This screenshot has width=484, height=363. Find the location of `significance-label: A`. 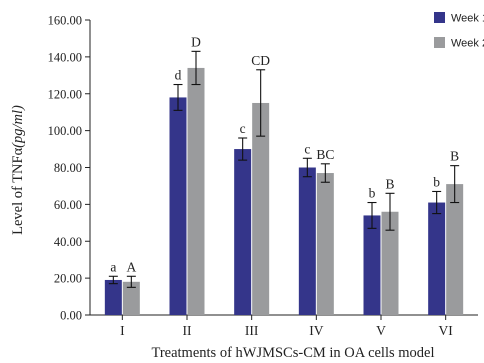

significance-label: A is located at coordinates (131, 266).